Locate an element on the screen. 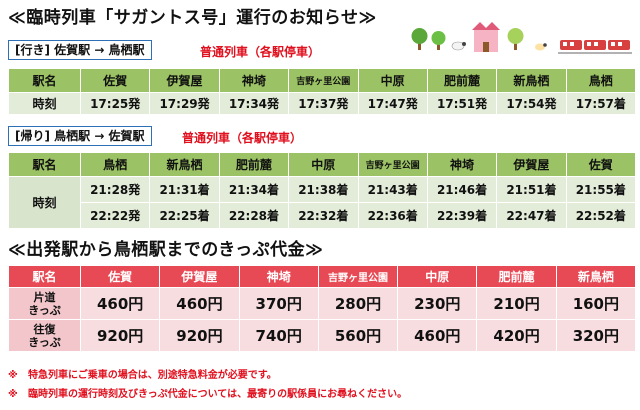  time-cell: 21:38着 is located at coordinates (323, 189).